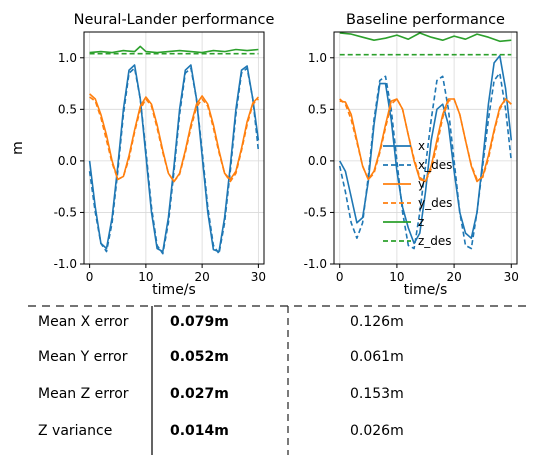 The width and height of the screenshot is (550, 457). I want to click on baseline-value: 0.126m, so click(377, 322).